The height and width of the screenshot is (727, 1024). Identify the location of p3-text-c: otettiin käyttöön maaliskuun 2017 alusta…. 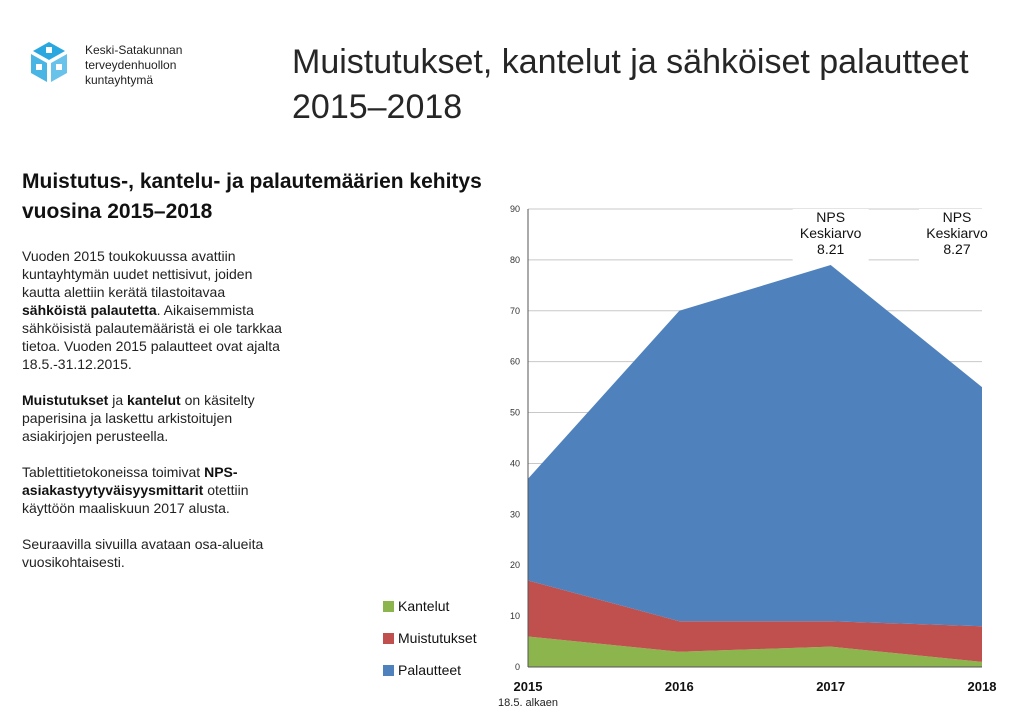
(135, 499).